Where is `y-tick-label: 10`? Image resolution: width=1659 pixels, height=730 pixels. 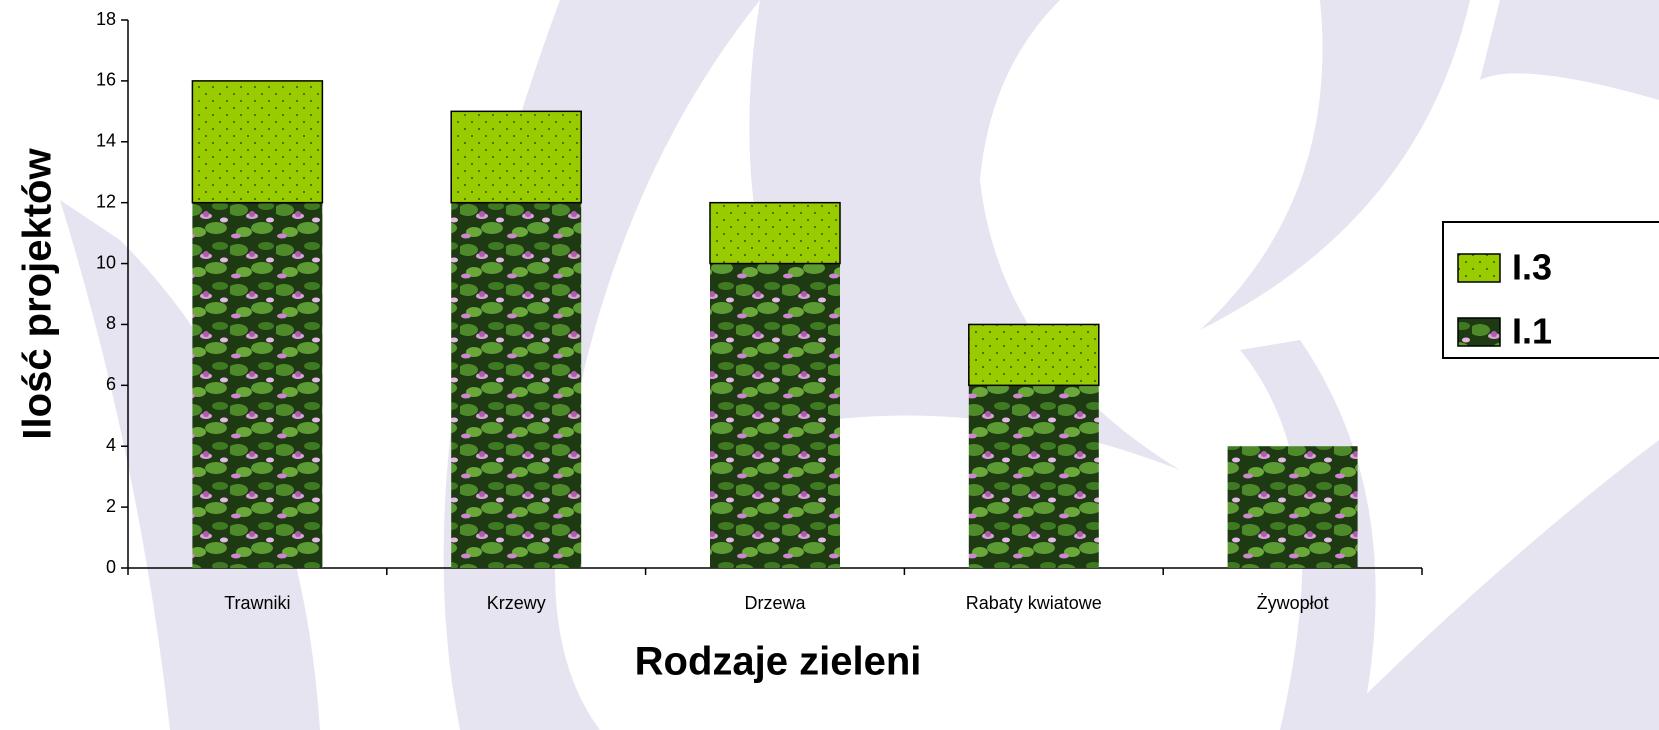 y-tick-label: 10 is located at coordinates (106, 262).